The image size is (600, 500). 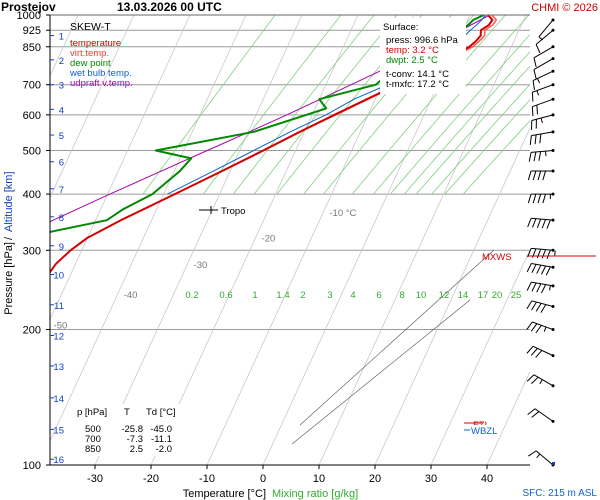 What do you see at coordinates (412, 60) in the screenshot?
I see `surface-dwpt: dwpt: 2.5 °C` at bounding box center [412, 60].